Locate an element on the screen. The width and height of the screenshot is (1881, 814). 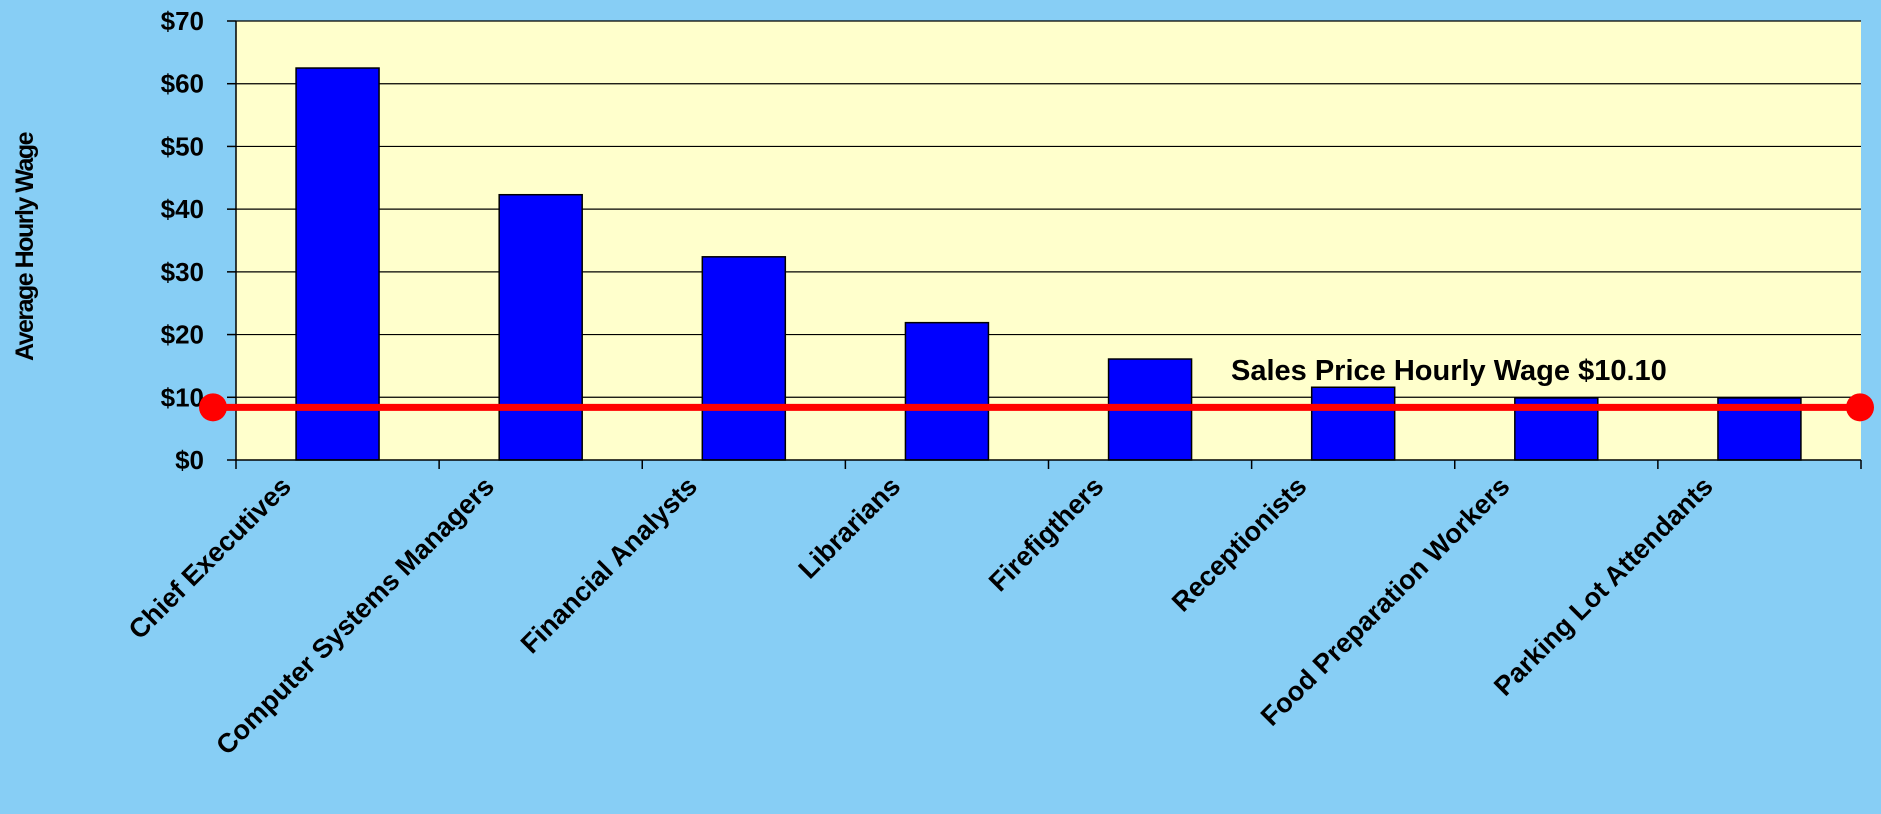
x-category-label: Parking Lot Attendants is located at coordinates (1603, 586).